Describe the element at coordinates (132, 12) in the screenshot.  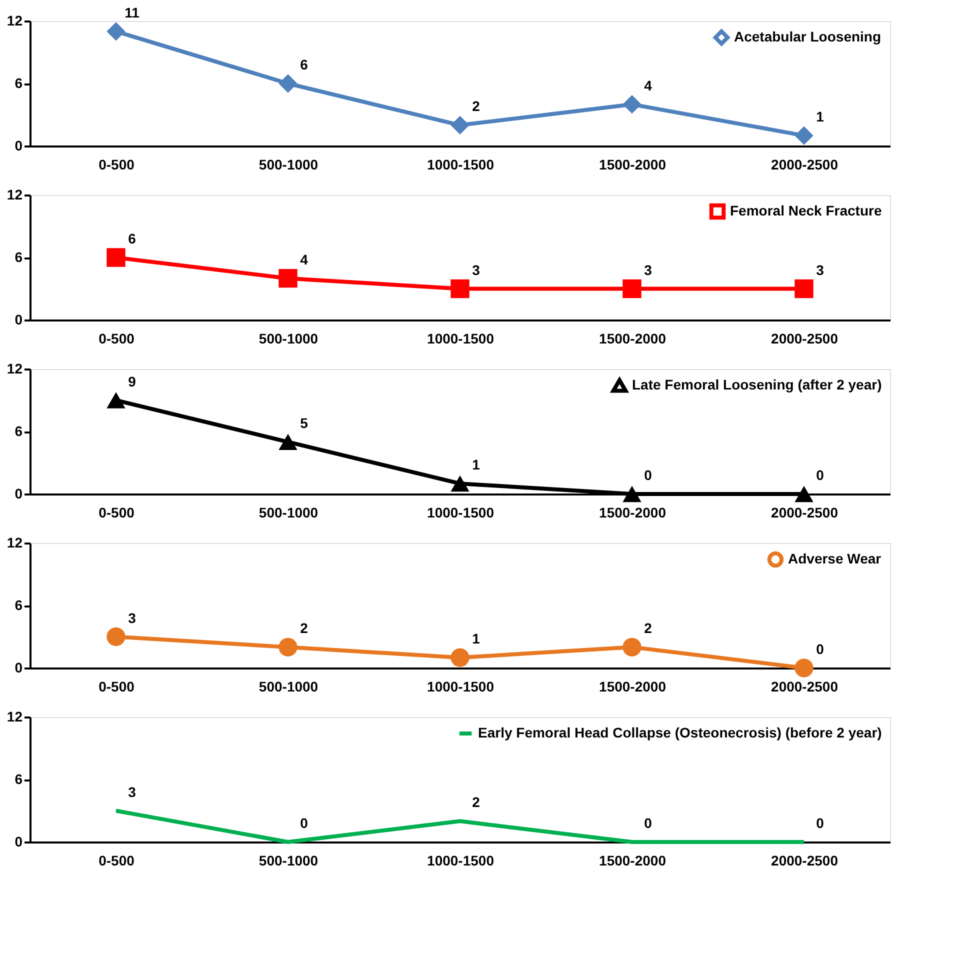
I see `data-label: 11` at that location.